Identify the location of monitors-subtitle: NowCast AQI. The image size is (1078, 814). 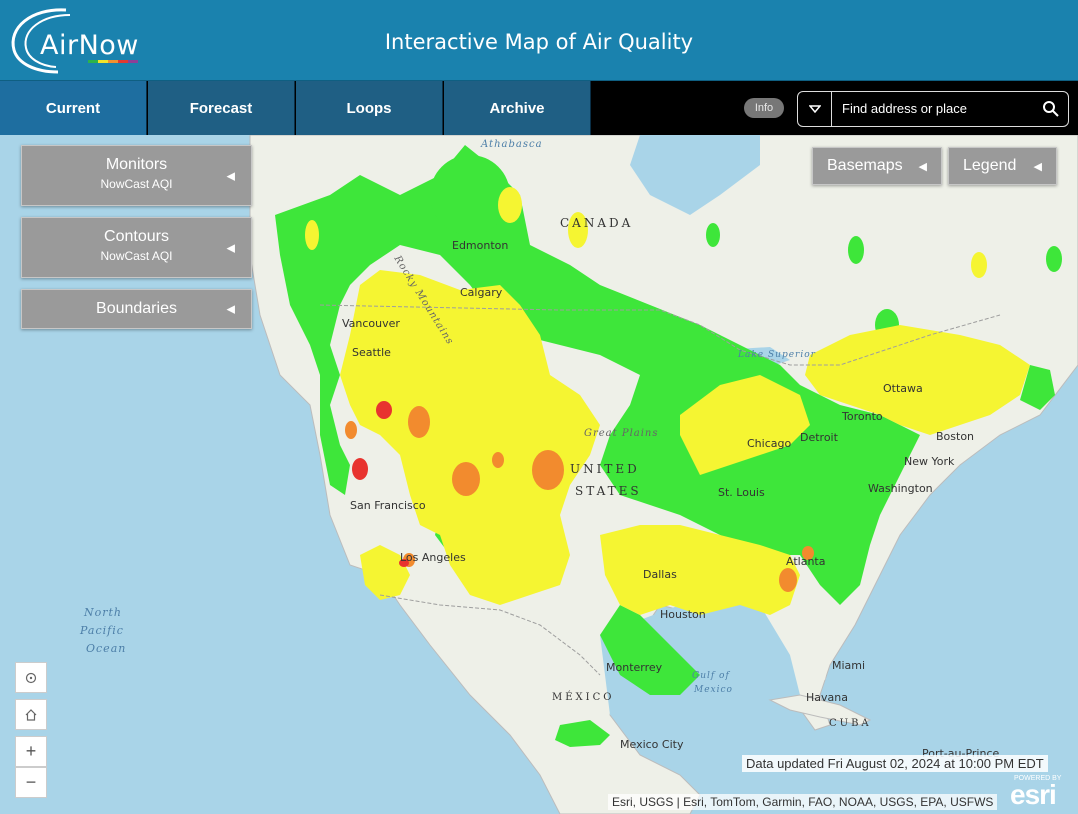
(136, 184).